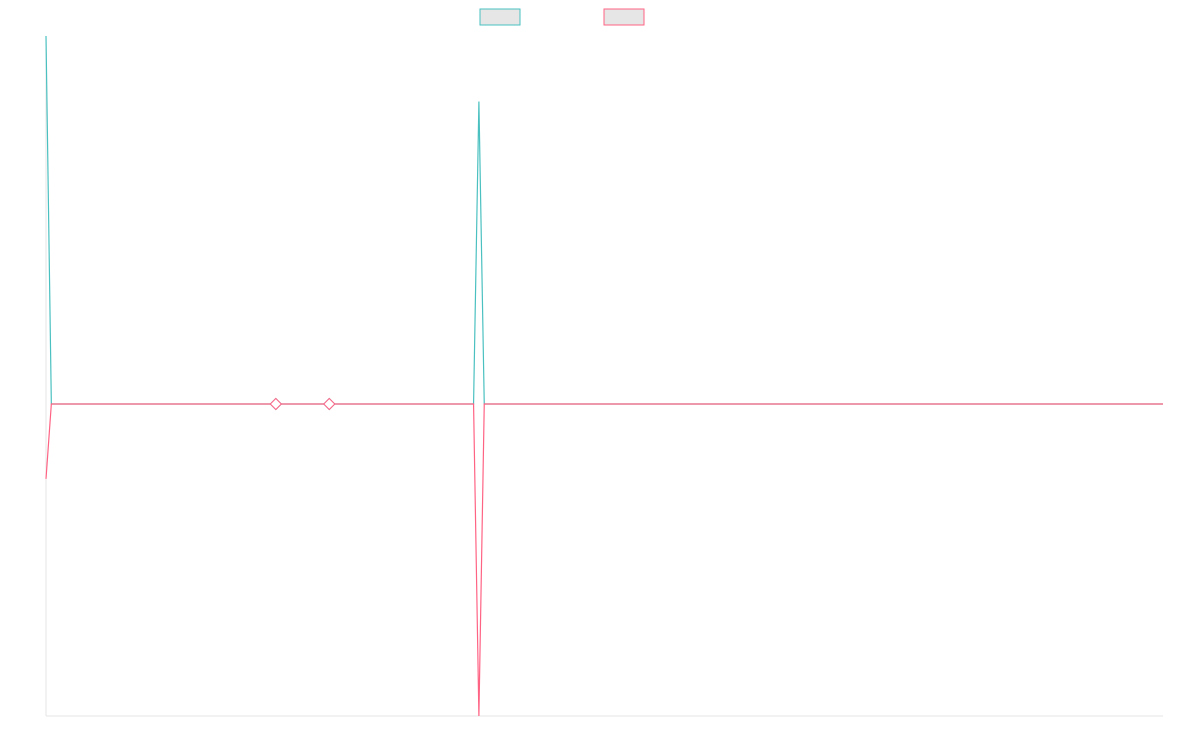 This screenshot has width=1200, height=750. What do you see at coordinates (562, 17) in the screenshot?
I see `legend` at bounding box center [562, 17].